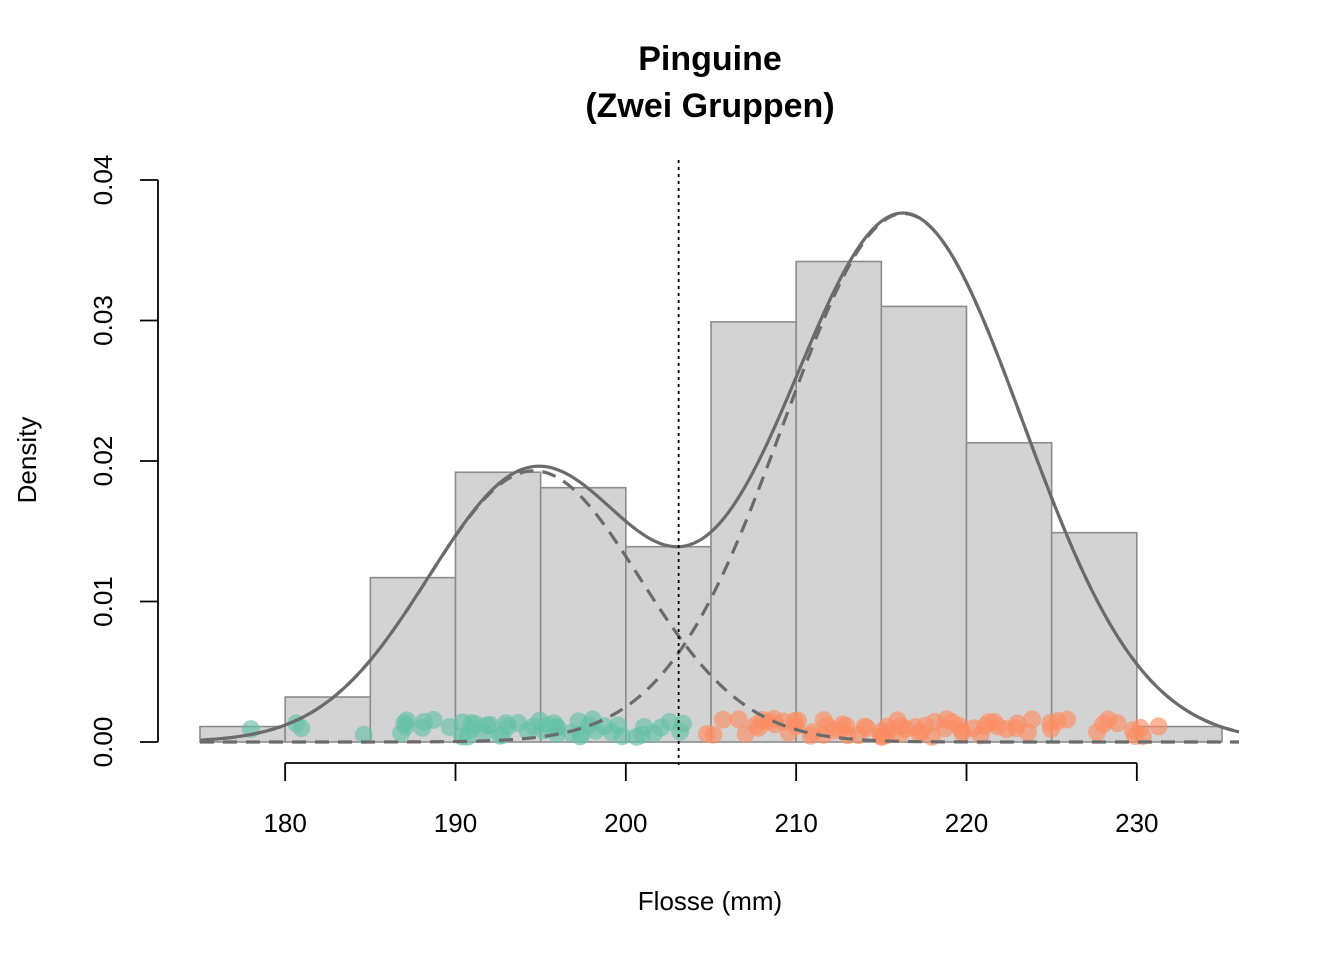 The width and height of the screenshot is (1344, 960). I want to click on x-tick-label: 220, so click(966, 823).